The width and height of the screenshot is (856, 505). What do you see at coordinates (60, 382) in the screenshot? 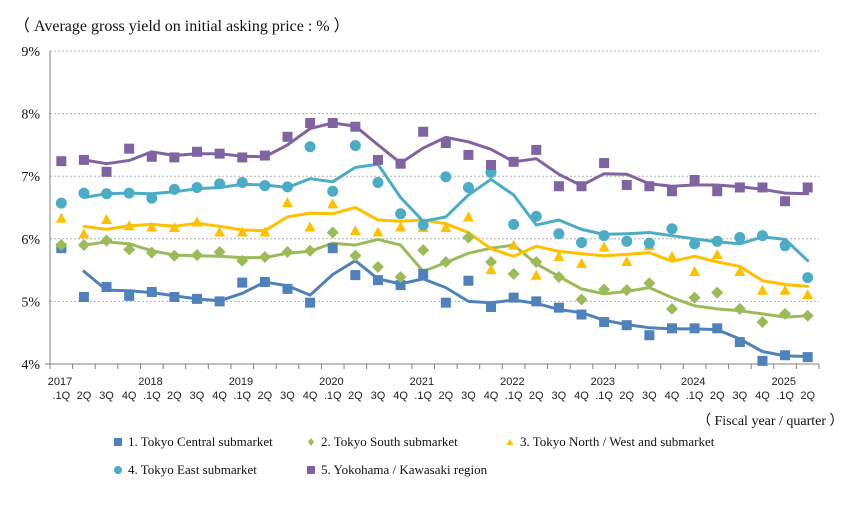
I see `year-label: 2017` at bounding box center [60, 382].